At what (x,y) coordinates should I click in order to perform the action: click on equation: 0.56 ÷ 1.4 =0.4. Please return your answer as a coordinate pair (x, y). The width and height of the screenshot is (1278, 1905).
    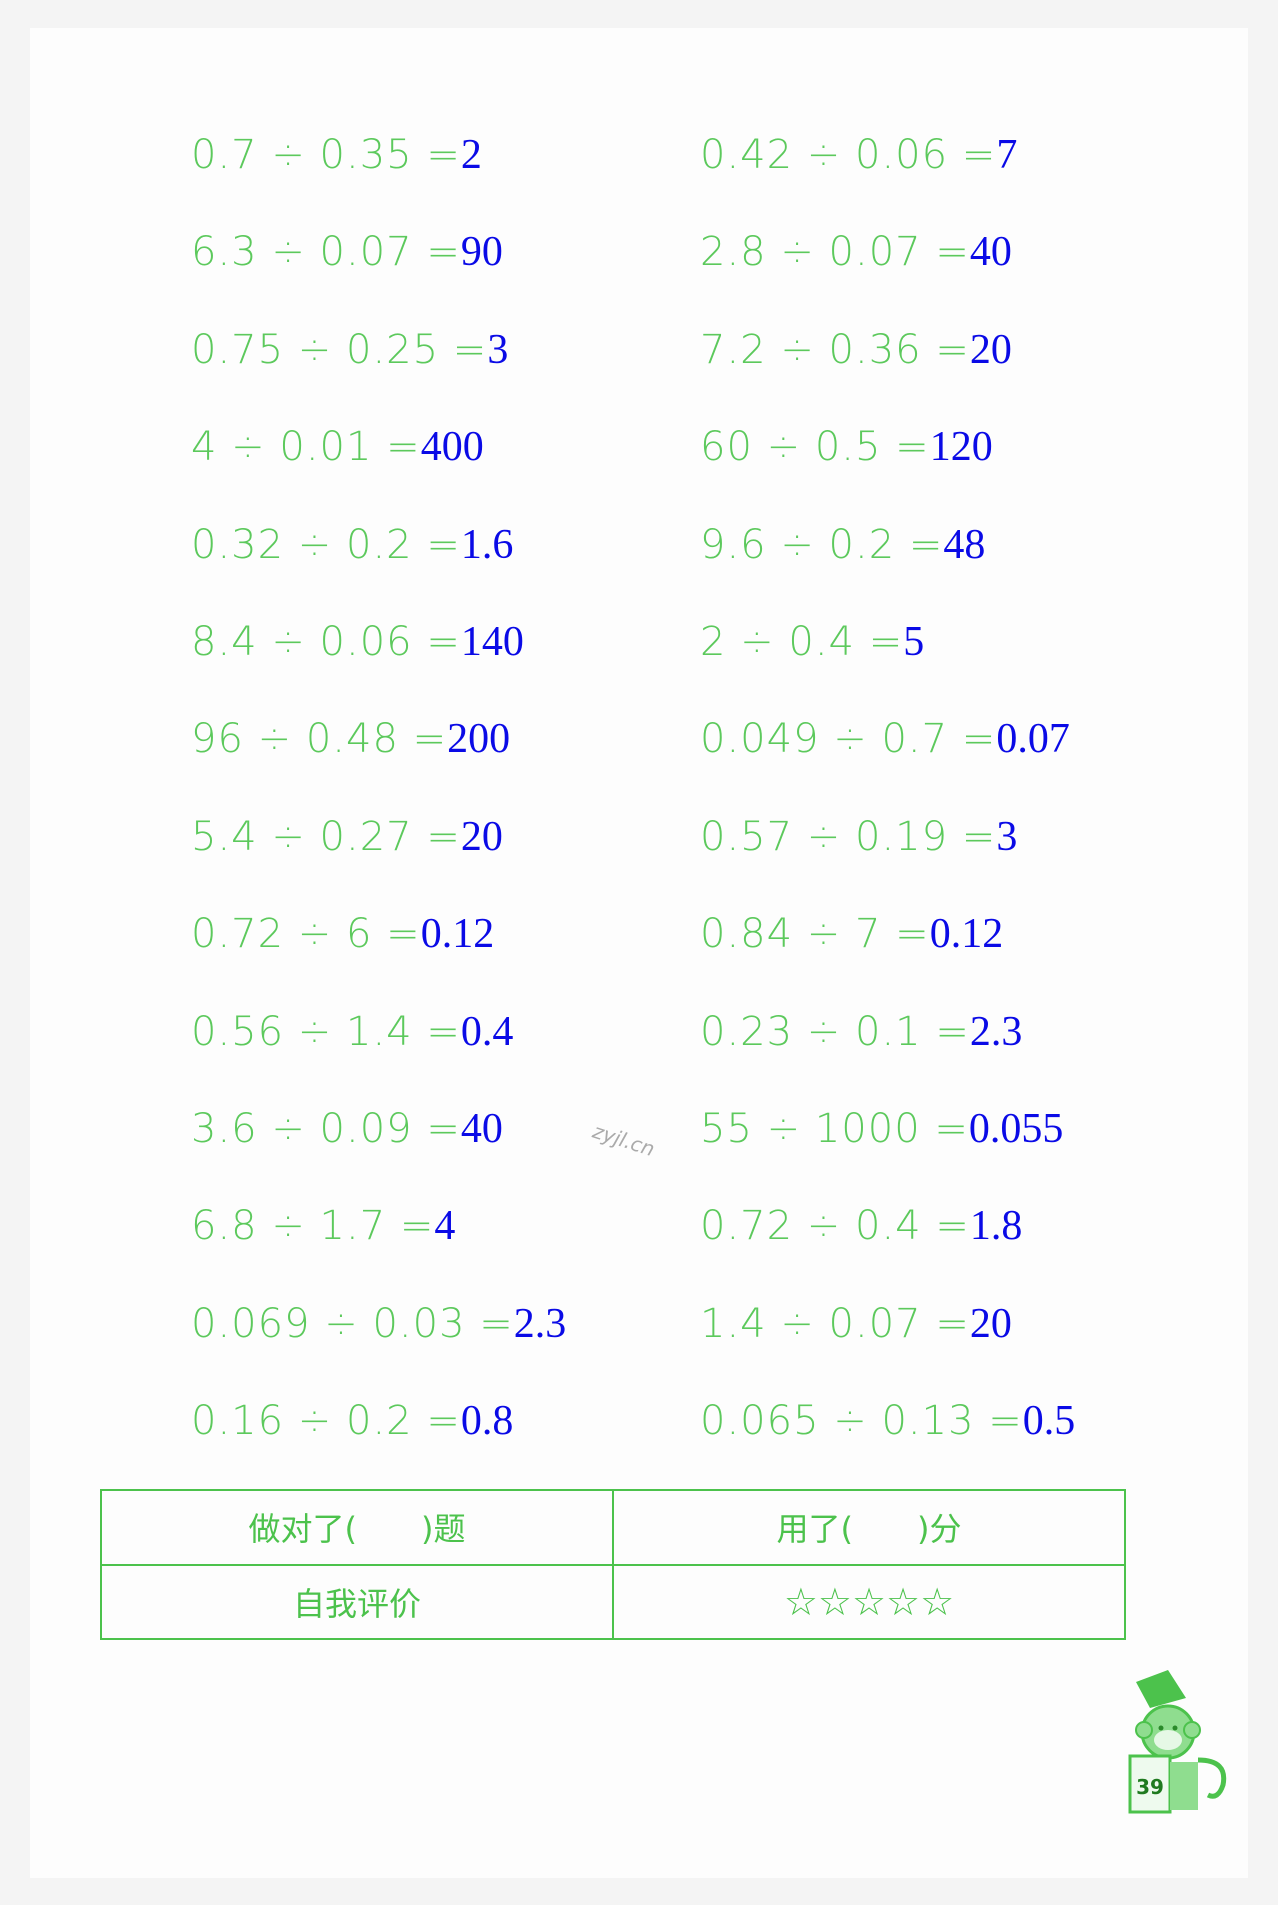
    Looking at the image, I should click on (352, 1032).